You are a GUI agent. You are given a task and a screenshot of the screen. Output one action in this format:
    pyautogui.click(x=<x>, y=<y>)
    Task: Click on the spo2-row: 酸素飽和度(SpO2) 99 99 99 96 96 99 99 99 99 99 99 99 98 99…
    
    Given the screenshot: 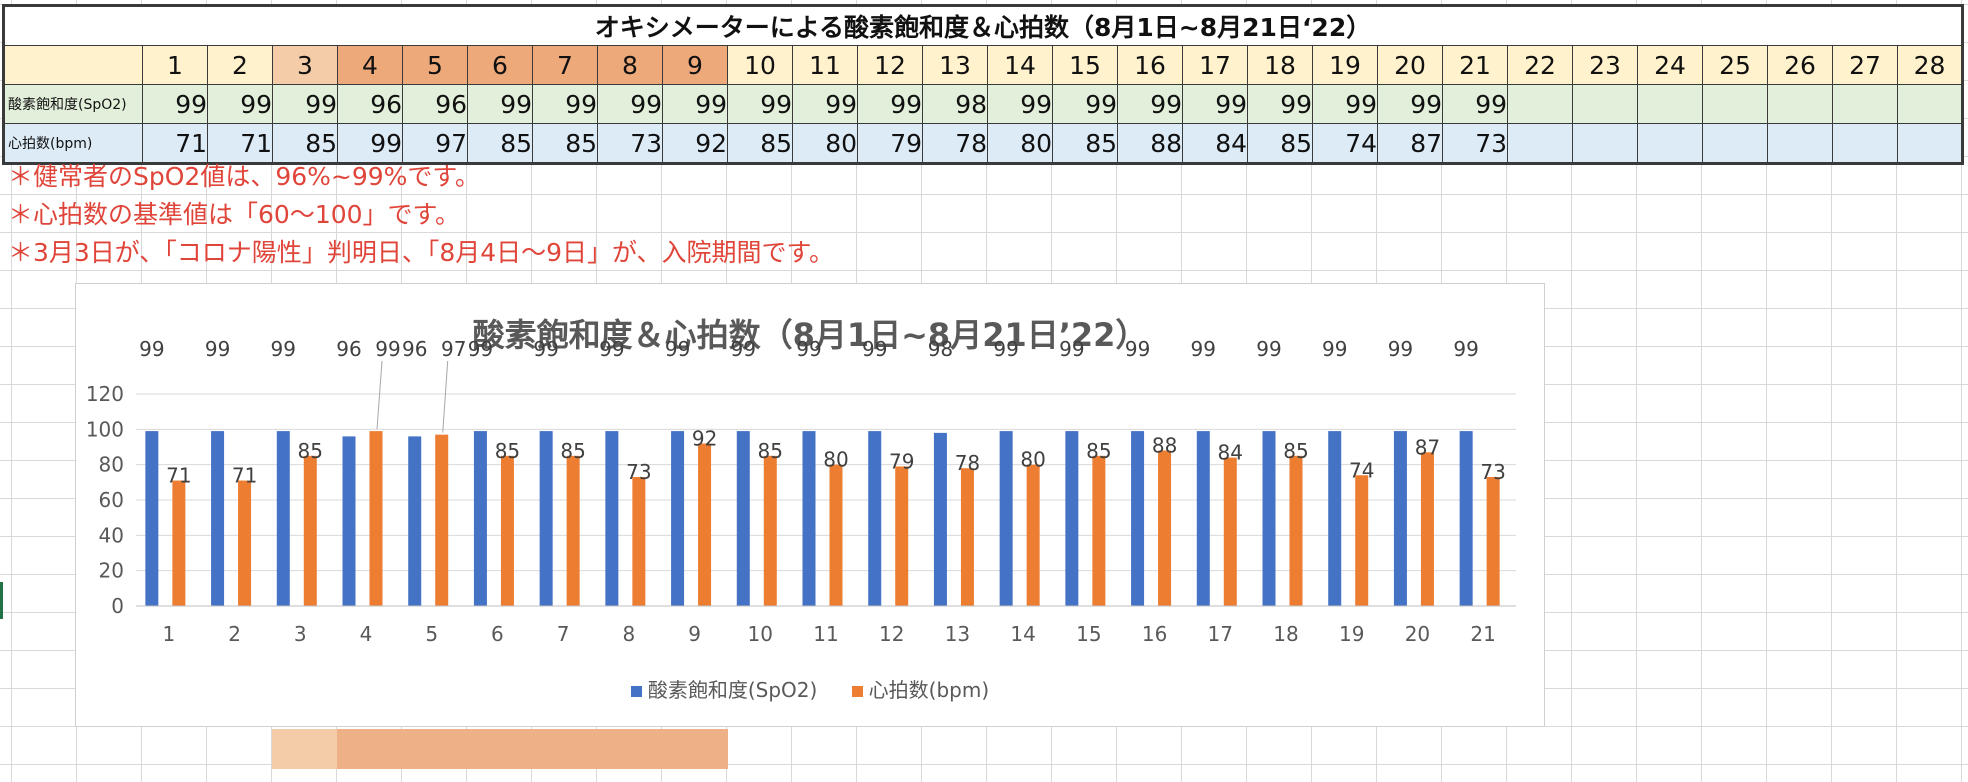 What is the action you would take?
    pyautogui.click(x=983, y=104)
    